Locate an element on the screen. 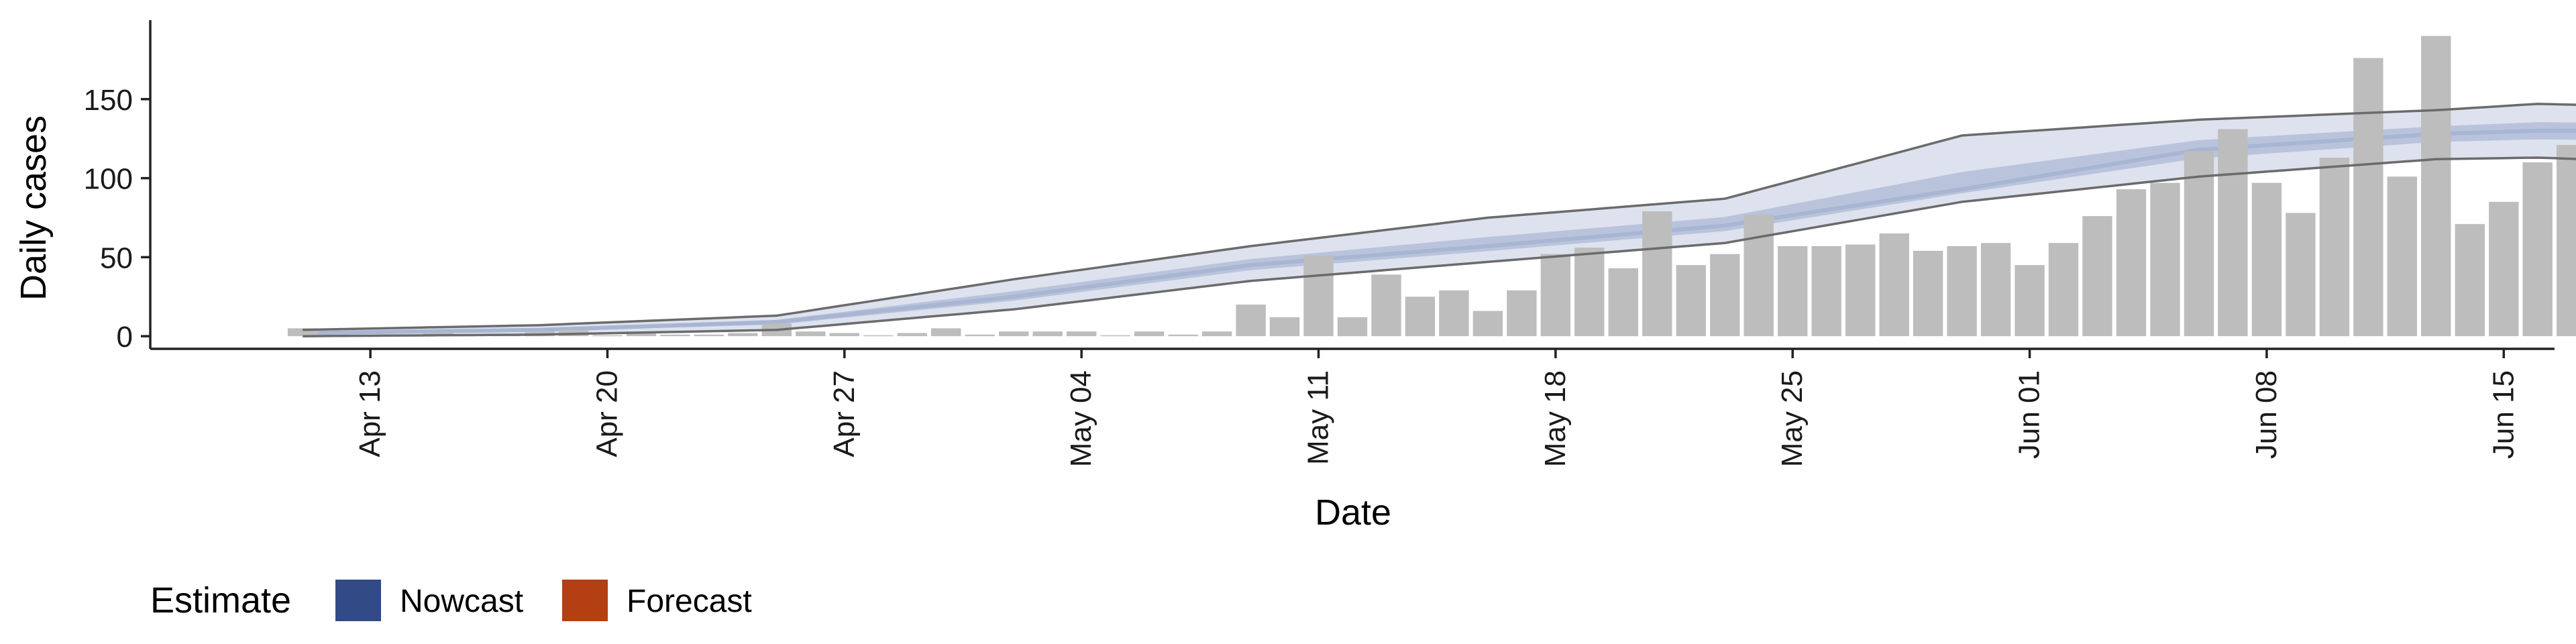 The image size is (2576, 644). y-tick-label: 100 is located at coordinates (108, 179).